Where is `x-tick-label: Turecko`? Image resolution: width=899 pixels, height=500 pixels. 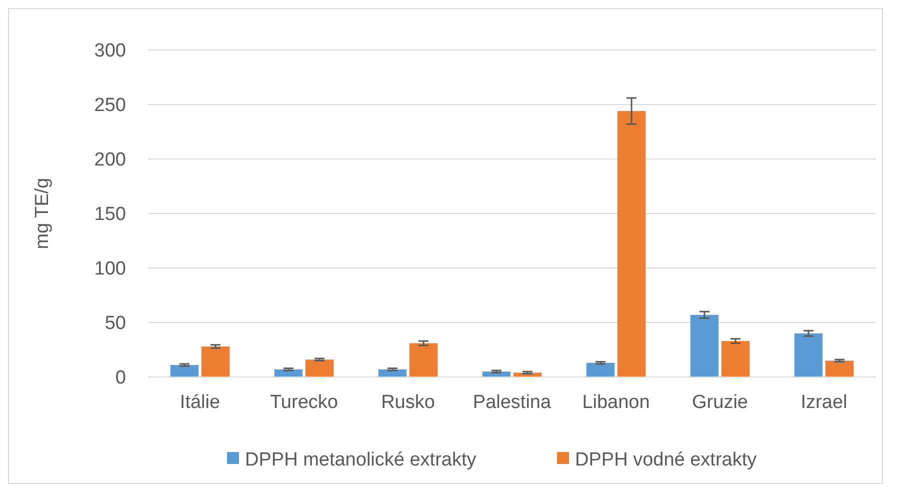
x-tick-label: Turecko is located at coordinates (304, 402).